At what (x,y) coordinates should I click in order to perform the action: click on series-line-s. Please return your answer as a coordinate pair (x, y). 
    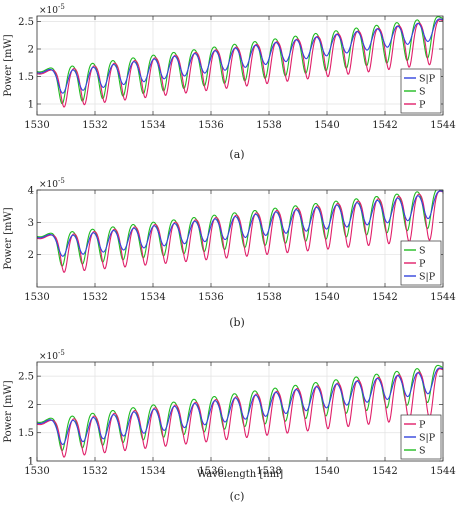
    Looking at the image, I should click on (240, 60).